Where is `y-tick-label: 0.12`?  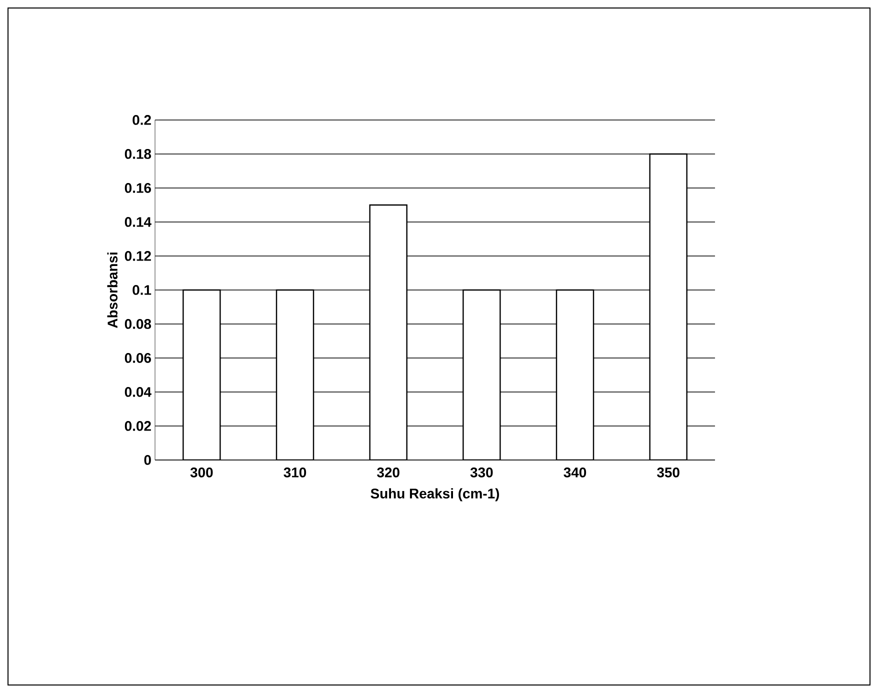
y-tick-label: 0.12 is located at coordinates (137, 256).